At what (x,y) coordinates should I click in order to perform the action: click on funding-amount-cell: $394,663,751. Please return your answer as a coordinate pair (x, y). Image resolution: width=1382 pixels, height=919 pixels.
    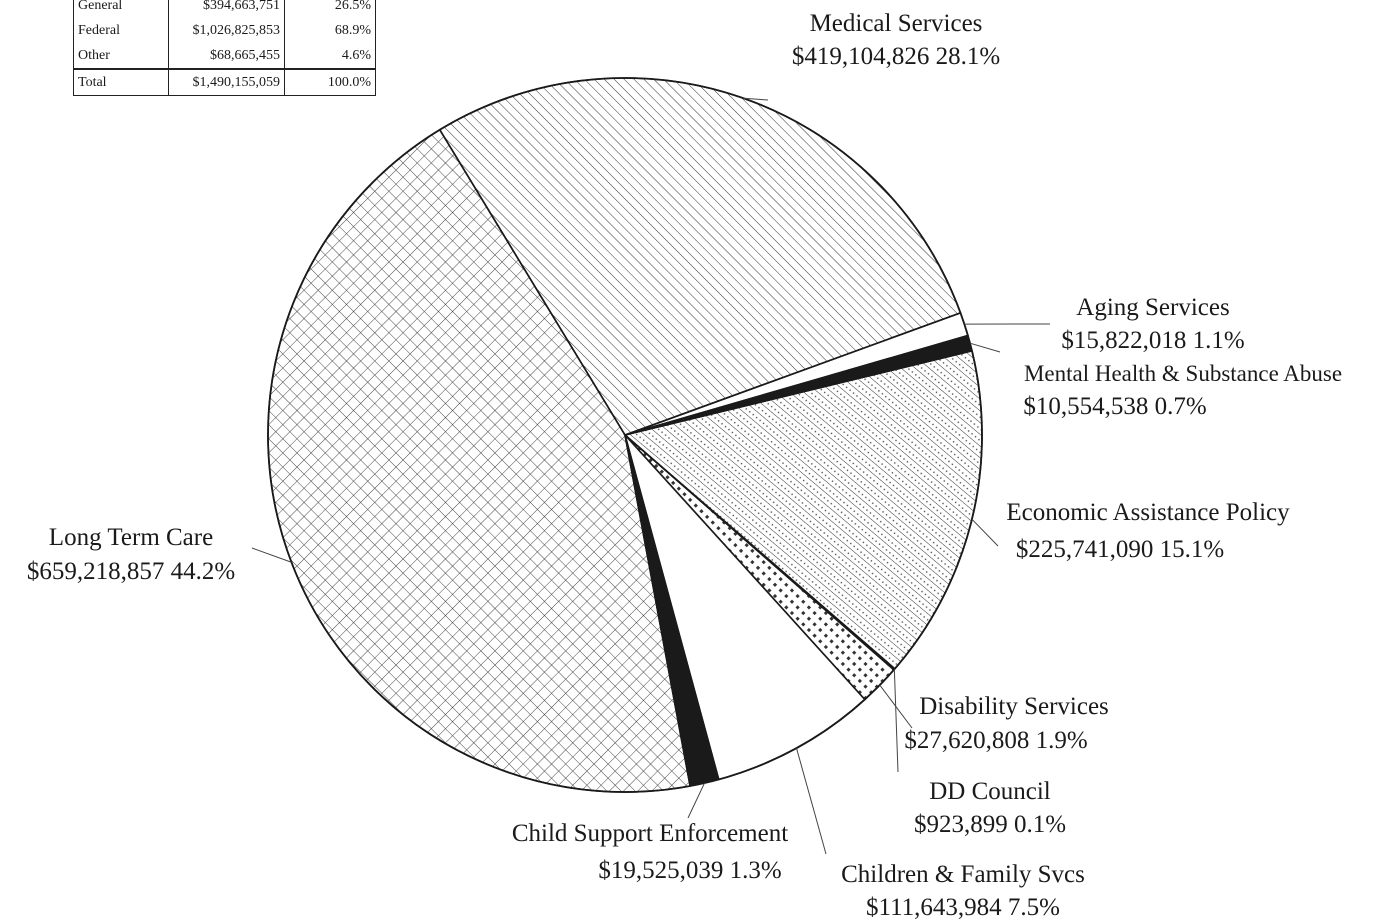
    Looking at the image, I should click on (226, 9).